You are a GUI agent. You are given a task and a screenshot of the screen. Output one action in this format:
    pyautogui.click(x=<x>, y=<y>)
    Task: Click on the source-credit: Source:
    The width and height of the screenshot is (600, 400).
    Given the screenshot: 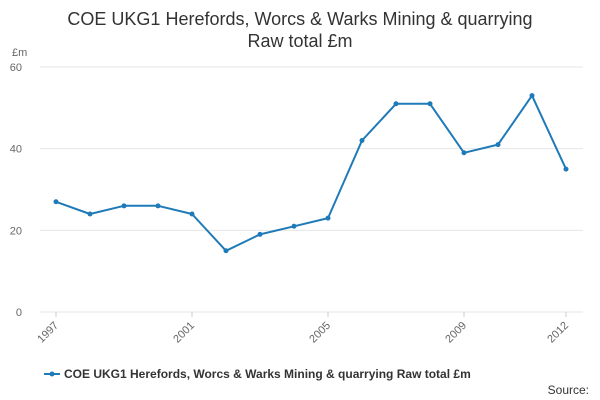 What is the action you would take?
    pyautogui.click(x=568, y=390)
    